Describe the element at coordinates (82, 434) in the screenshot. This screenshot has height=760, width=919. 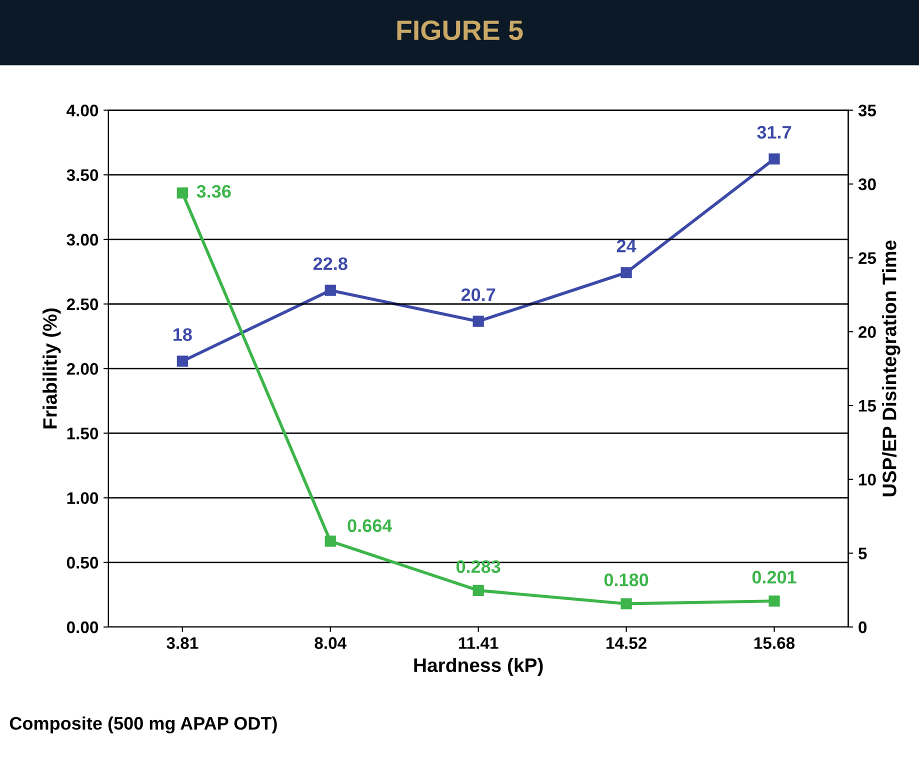
I see `y-tick-label: 1.50` at that location.